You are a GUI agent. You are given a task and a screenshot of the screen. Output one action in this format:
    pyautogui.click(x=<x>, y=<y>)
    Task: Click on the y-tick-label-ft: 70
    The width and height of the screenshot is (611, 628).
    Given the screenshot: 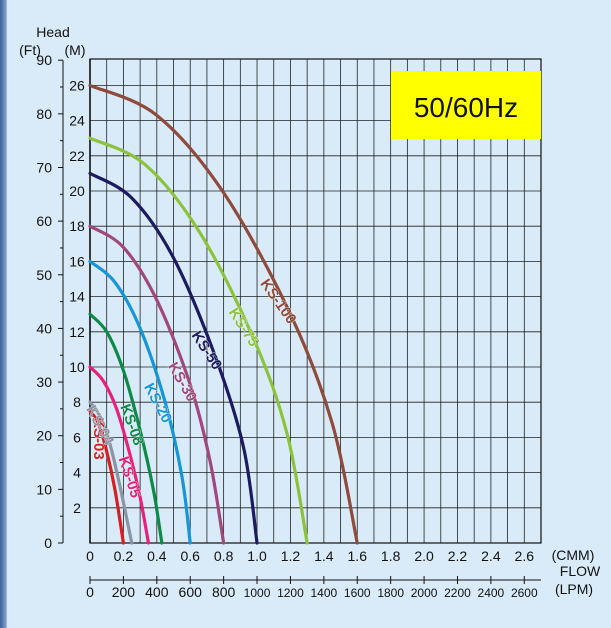 What is the action you would take?
    pyautogui.click(x=44, y=167)
    